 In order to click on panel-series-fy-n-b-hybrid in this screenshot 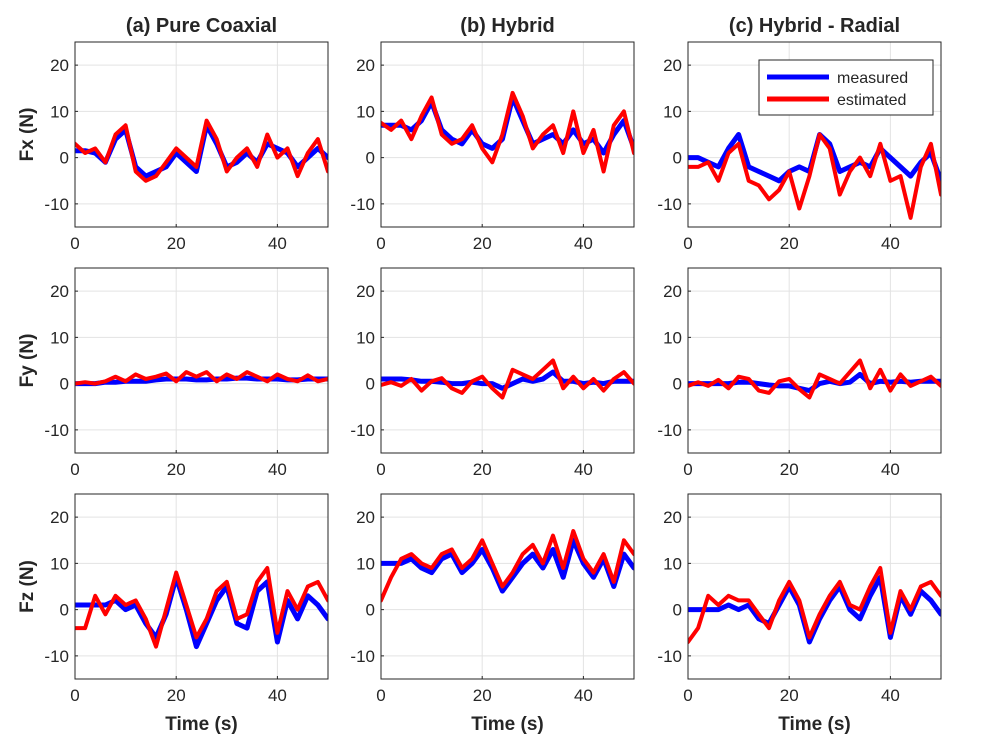, I will do `click(507, 379)`.